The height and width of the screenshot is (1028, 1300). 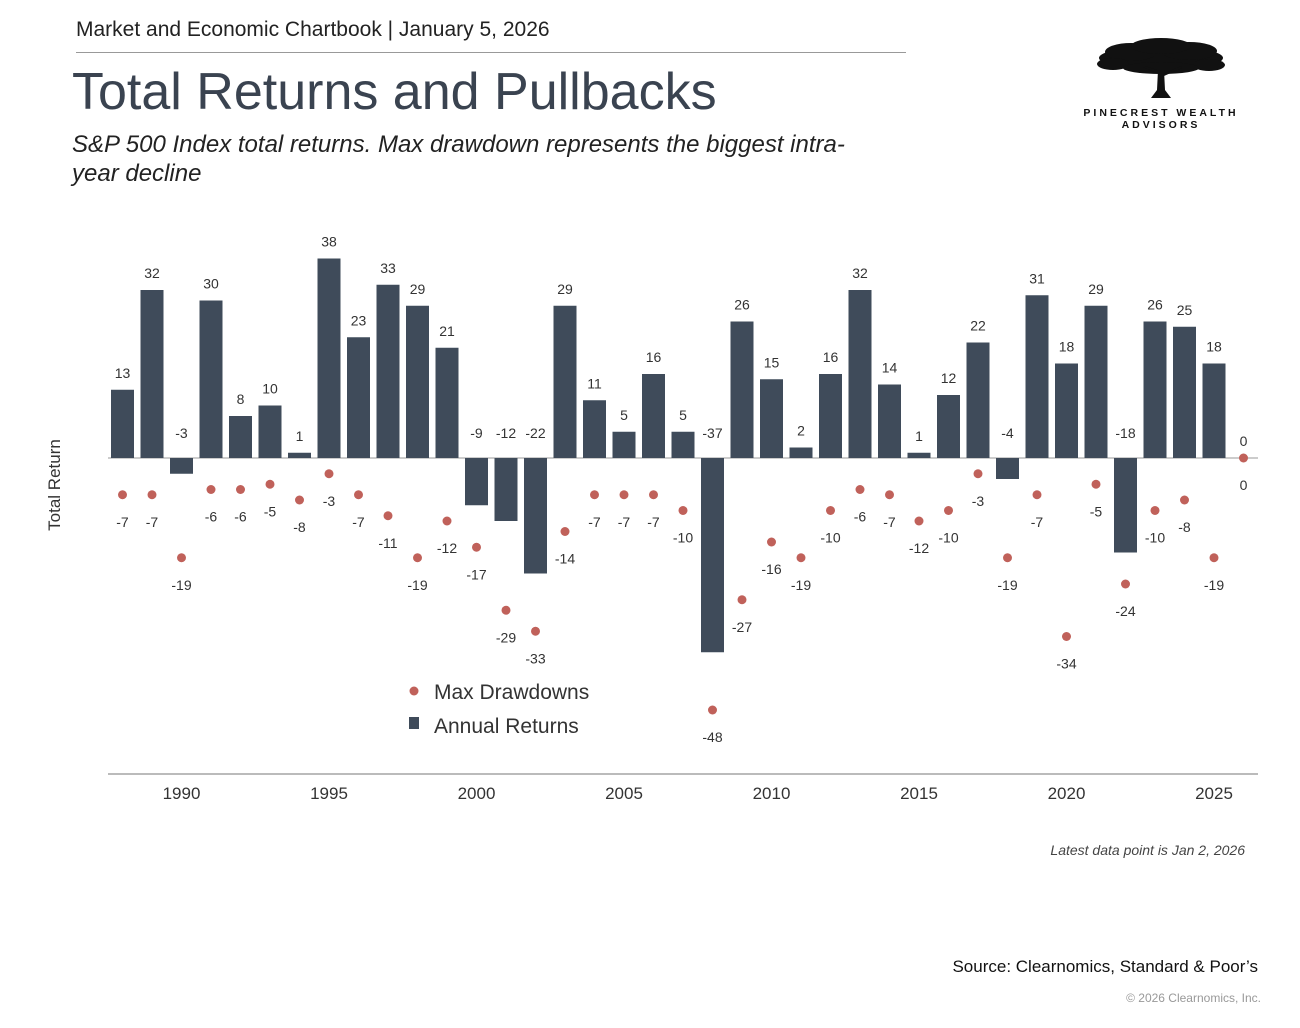 I want to click on drawdown-label: -29, so click(x=506, y=637).